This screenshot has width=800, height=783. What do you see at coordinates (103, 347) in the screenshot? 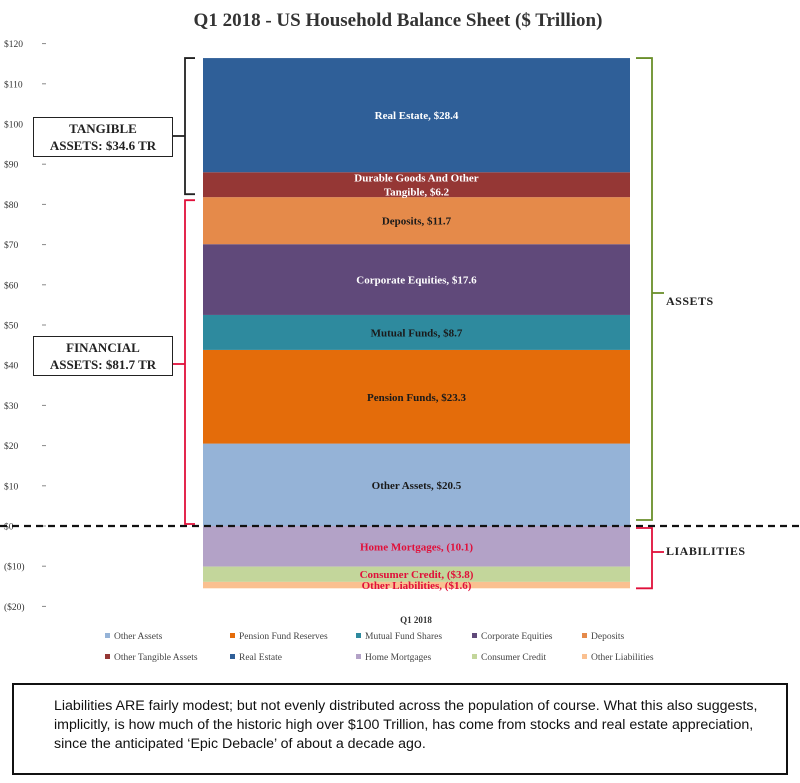
I see `financial-line1: FINANCIAL` at bounding box center [103, 347].